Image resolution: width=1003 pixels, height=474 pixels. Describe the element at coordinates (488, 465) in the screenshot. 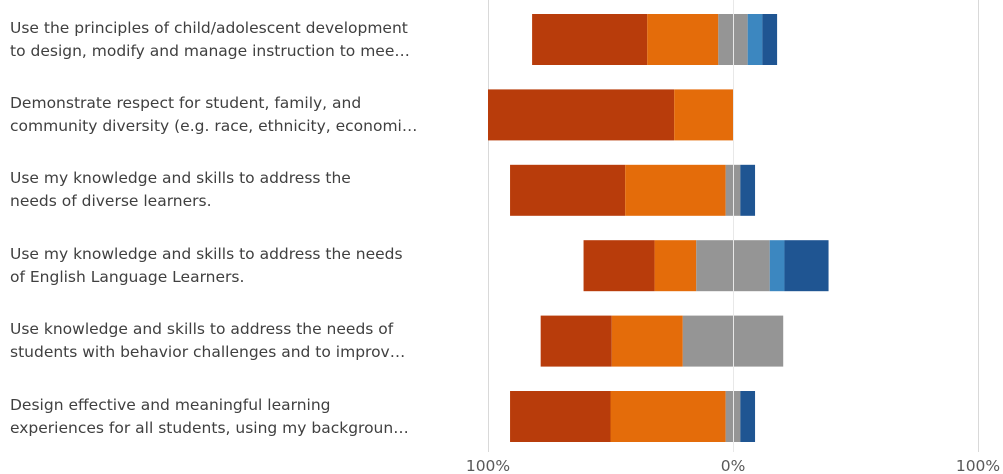

I see `x-tick-label-0: 100%` at that location.